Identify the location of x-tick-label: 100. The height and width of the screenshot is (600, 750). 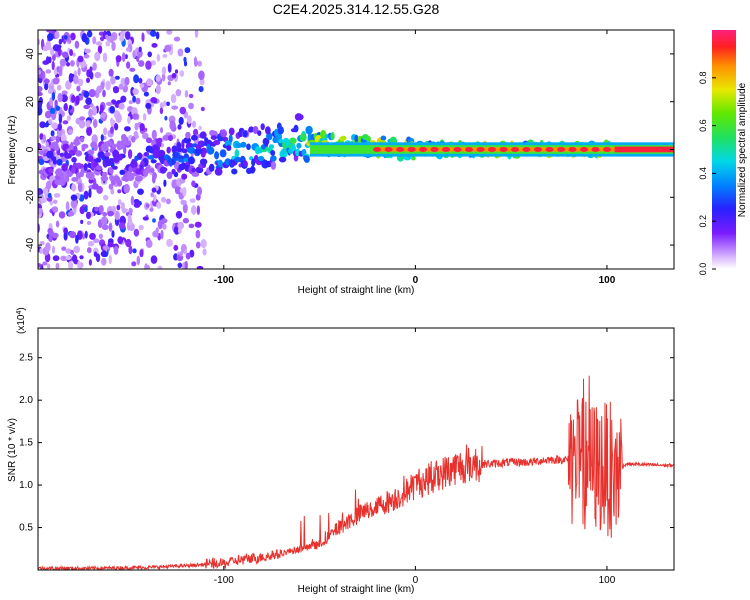
(607, 580).